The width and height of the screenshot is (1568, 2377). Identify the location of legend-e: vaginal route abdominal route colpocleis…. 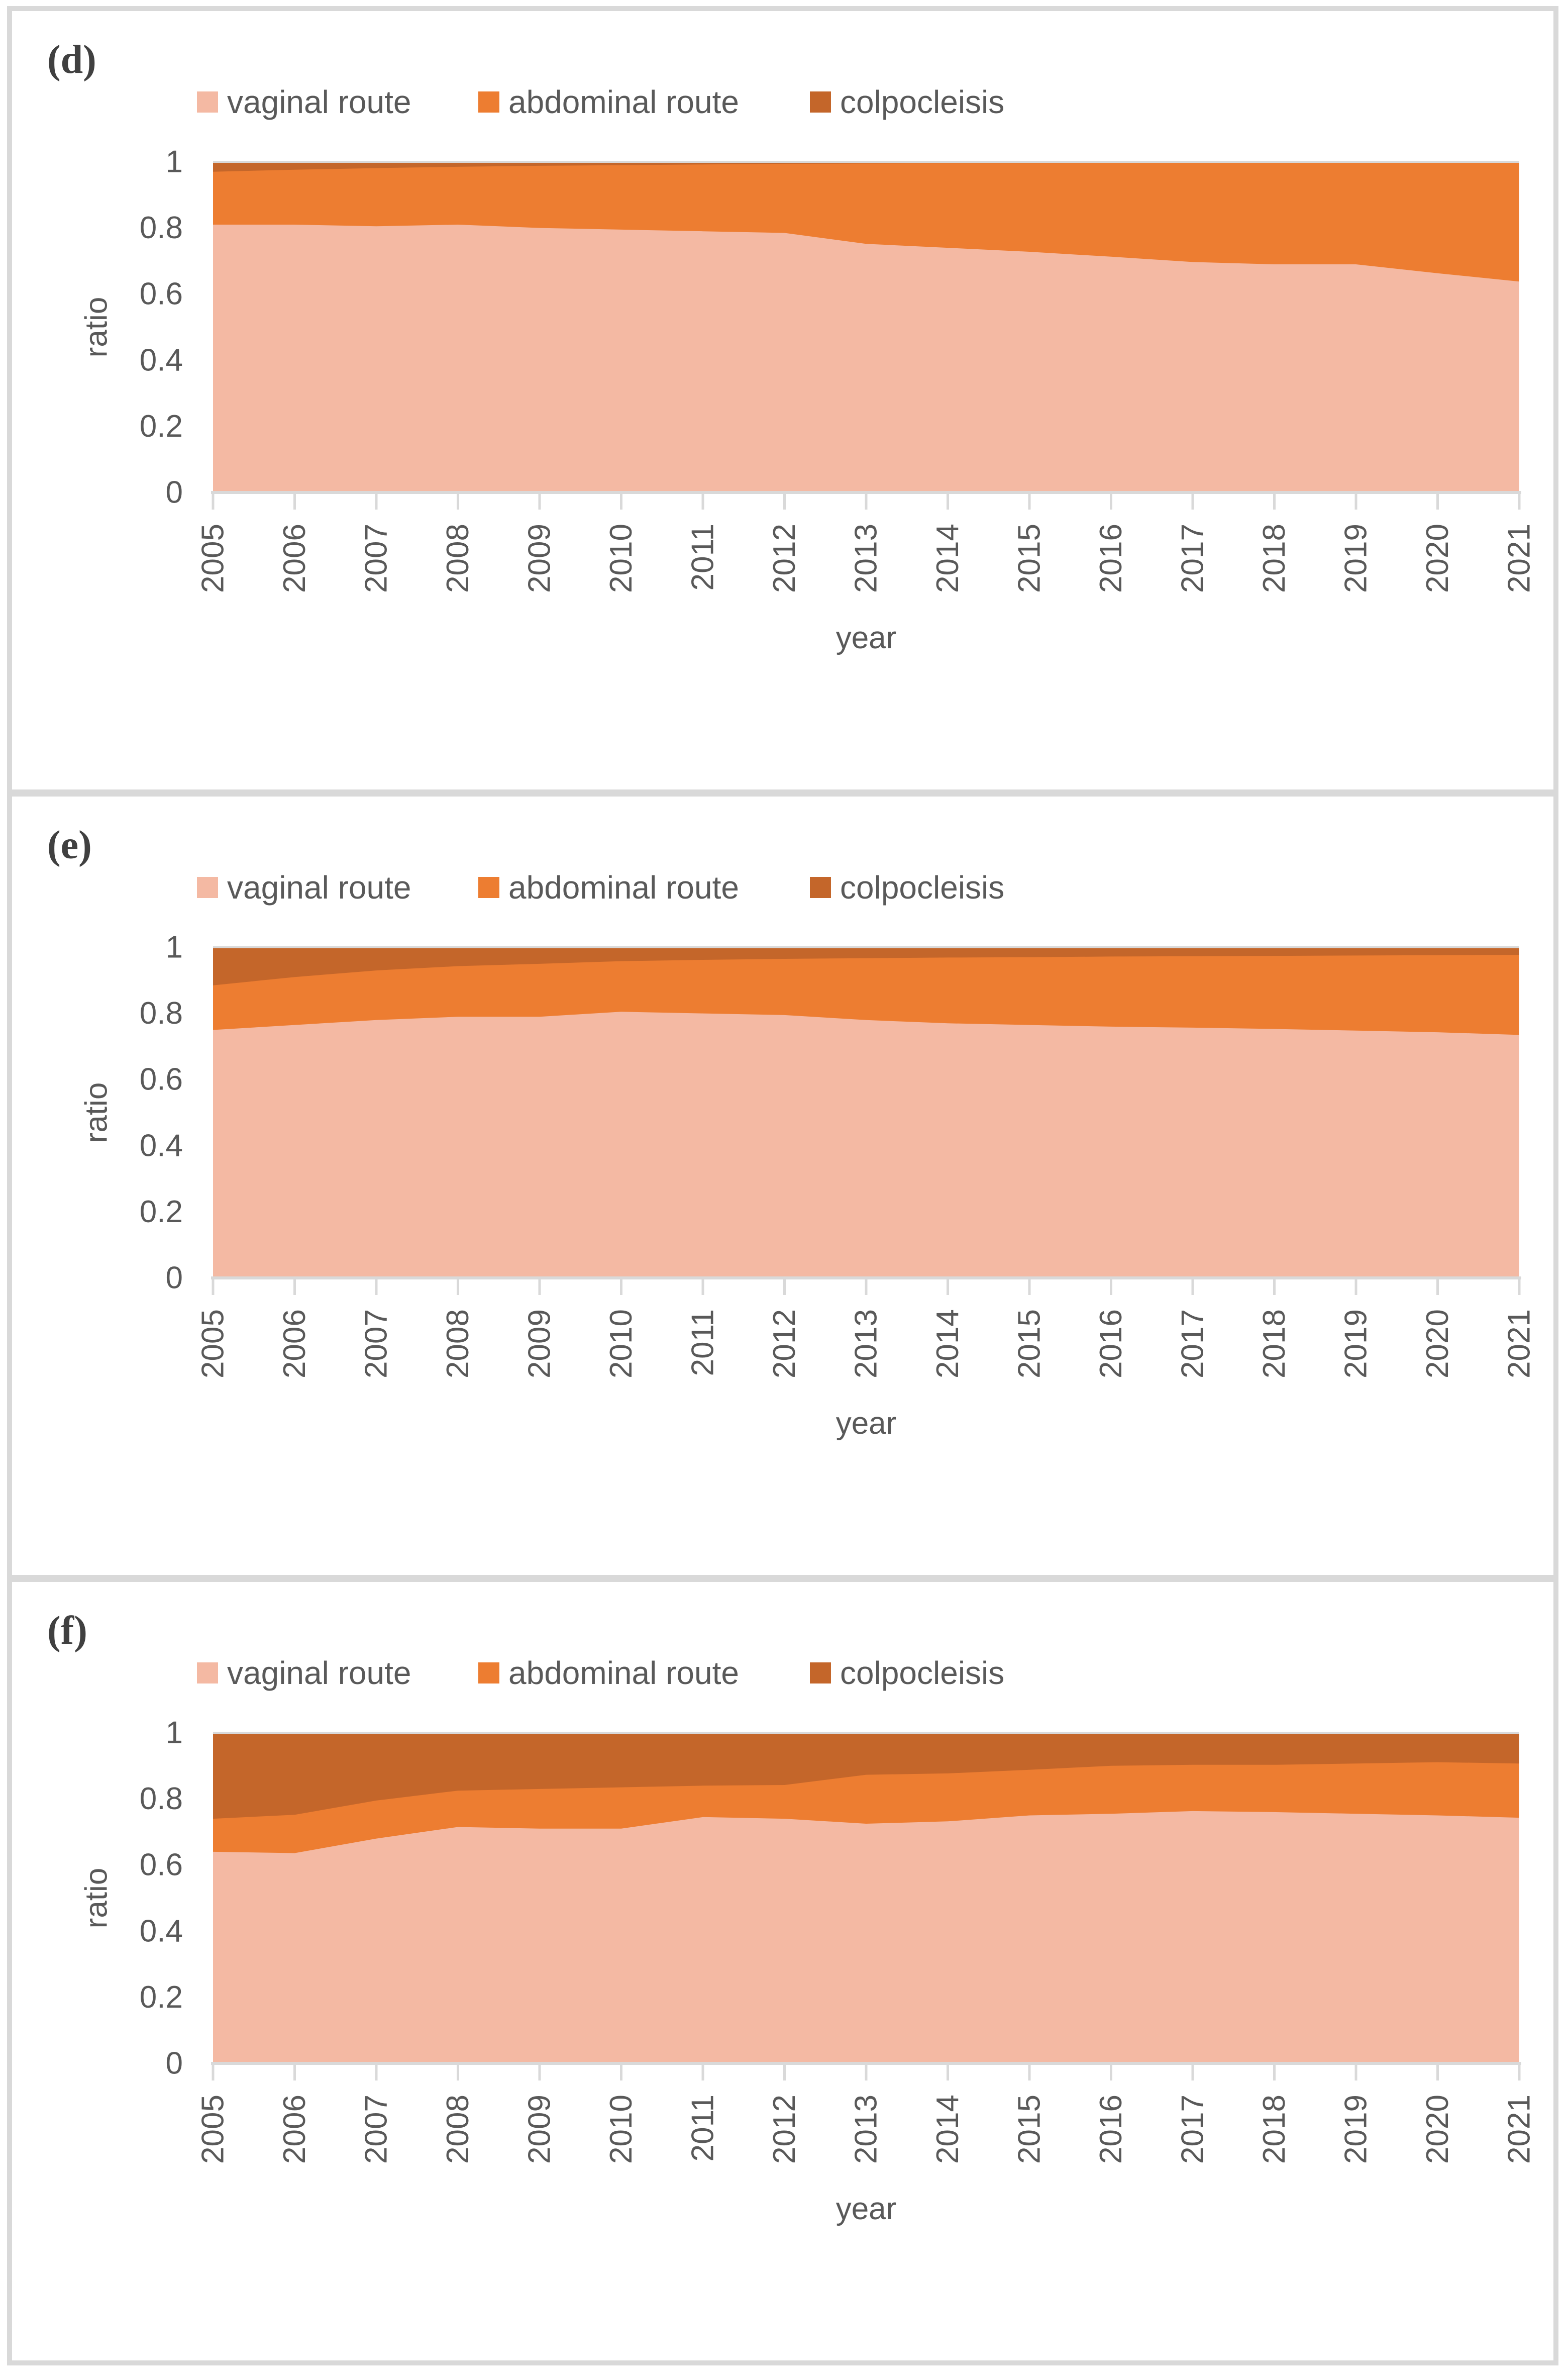
(782, 887).